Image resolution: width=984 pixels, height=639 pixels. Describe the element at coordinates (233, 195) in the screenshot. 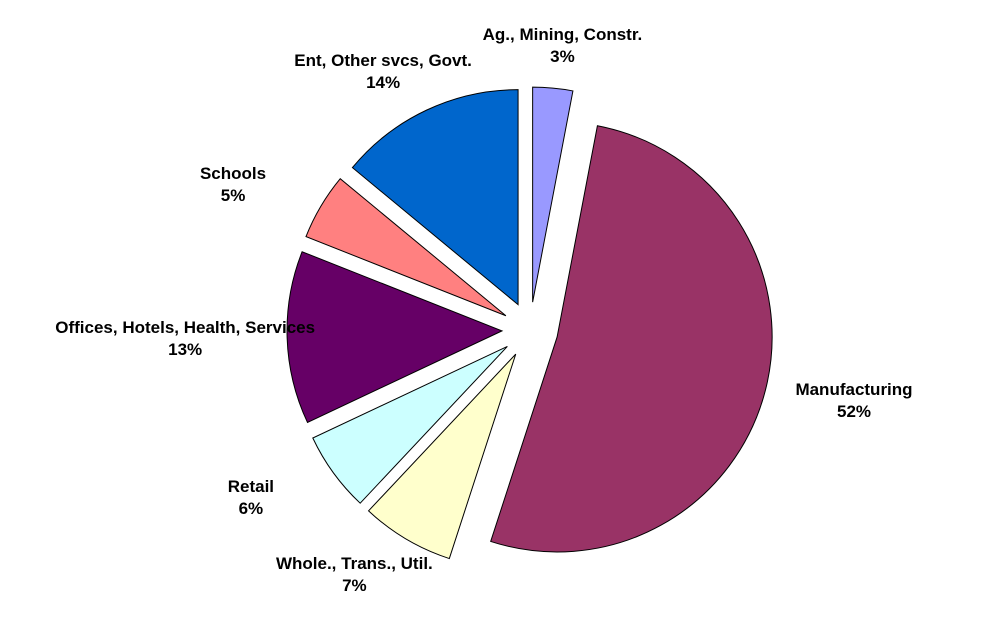

I see `value-label: 5%` at that location.